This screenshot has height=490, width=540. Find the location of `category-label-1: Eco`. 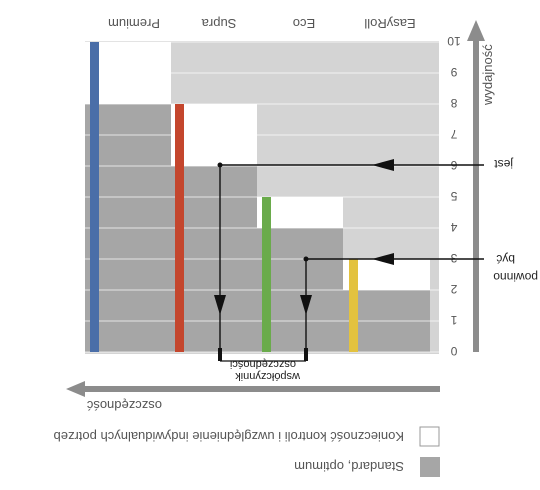

category-label-1: Eco is located at coordinates (304, 23).